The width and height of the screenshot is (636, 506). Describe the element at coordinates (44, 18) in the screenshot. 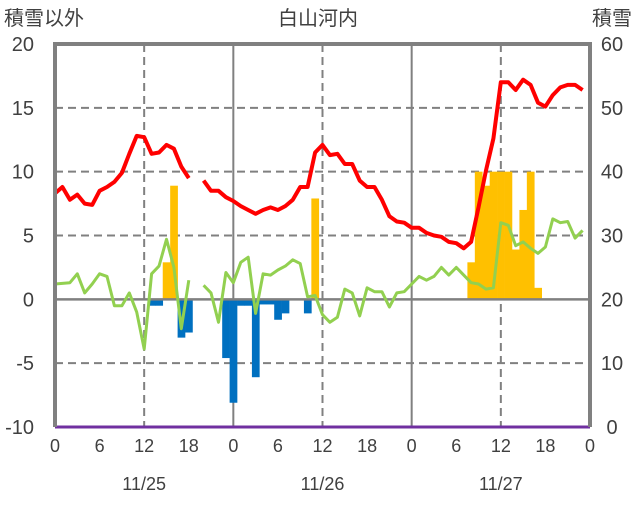

I see `left-axis-title: 積雪以外` at that location.